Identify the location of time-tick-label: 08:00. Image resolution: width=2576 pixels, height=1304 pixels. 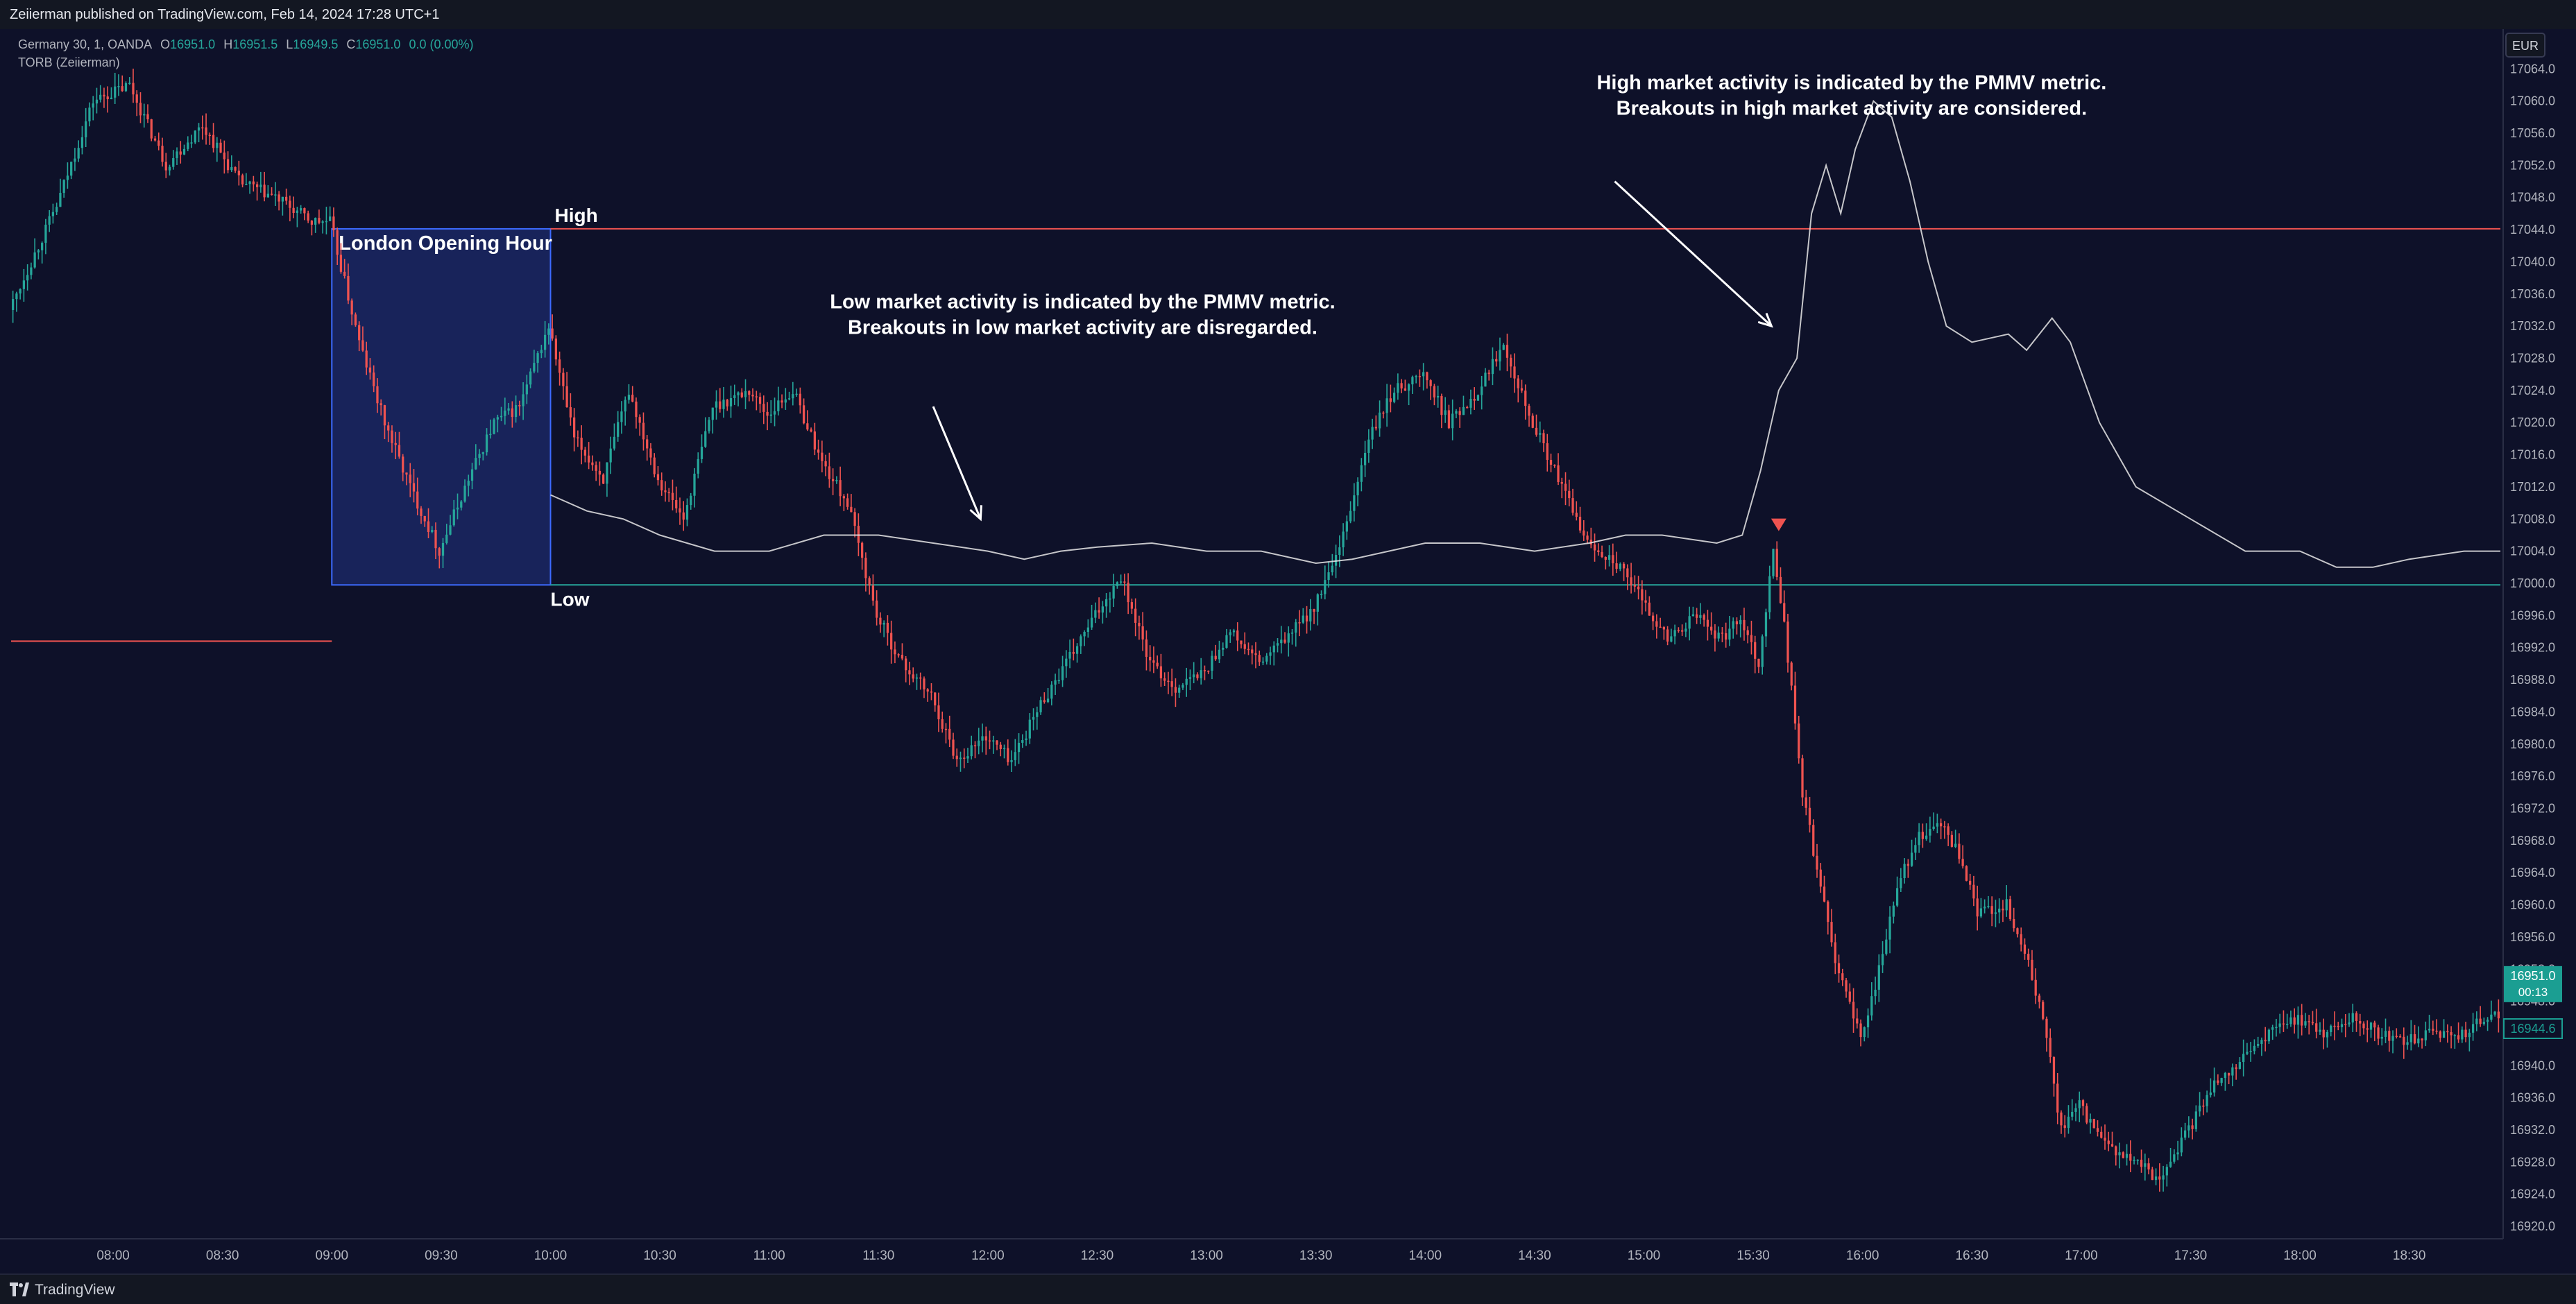
(113, 1256).